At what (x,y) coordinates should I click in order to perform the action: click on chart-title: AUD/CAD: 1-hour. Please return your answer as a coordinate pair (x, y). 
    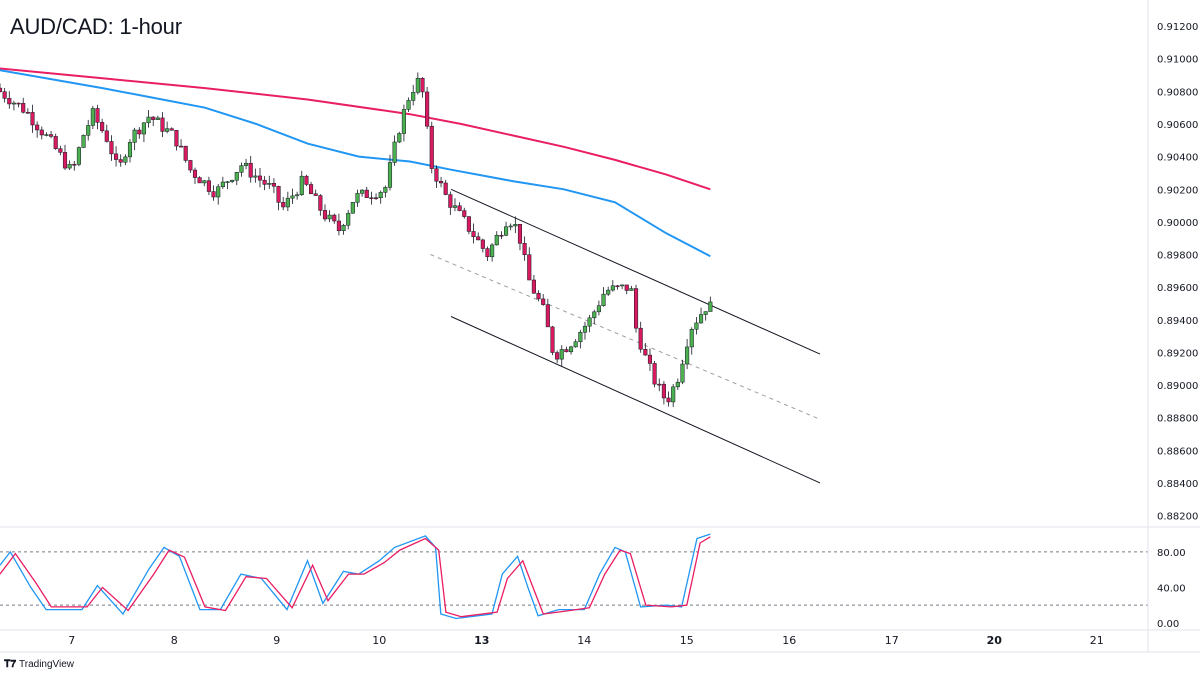
    Looking at the image, I should click on (96, 26).